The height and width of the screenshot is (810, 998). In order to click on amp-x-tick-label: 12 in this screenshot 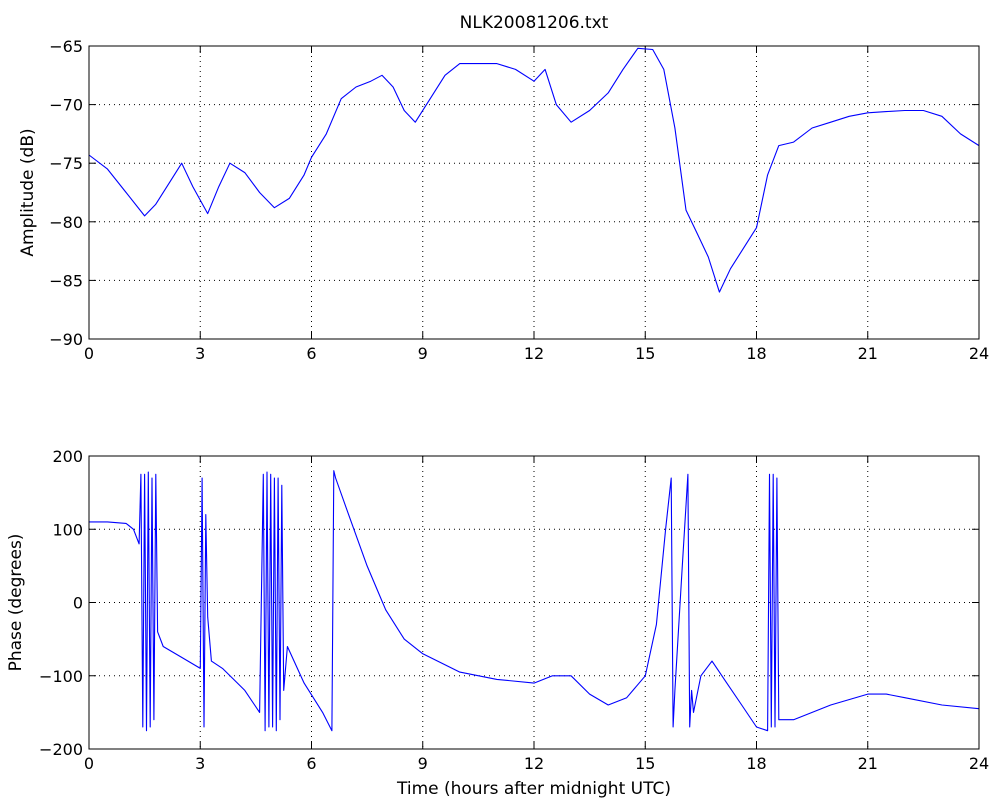, I will do `click(534, 353)`.